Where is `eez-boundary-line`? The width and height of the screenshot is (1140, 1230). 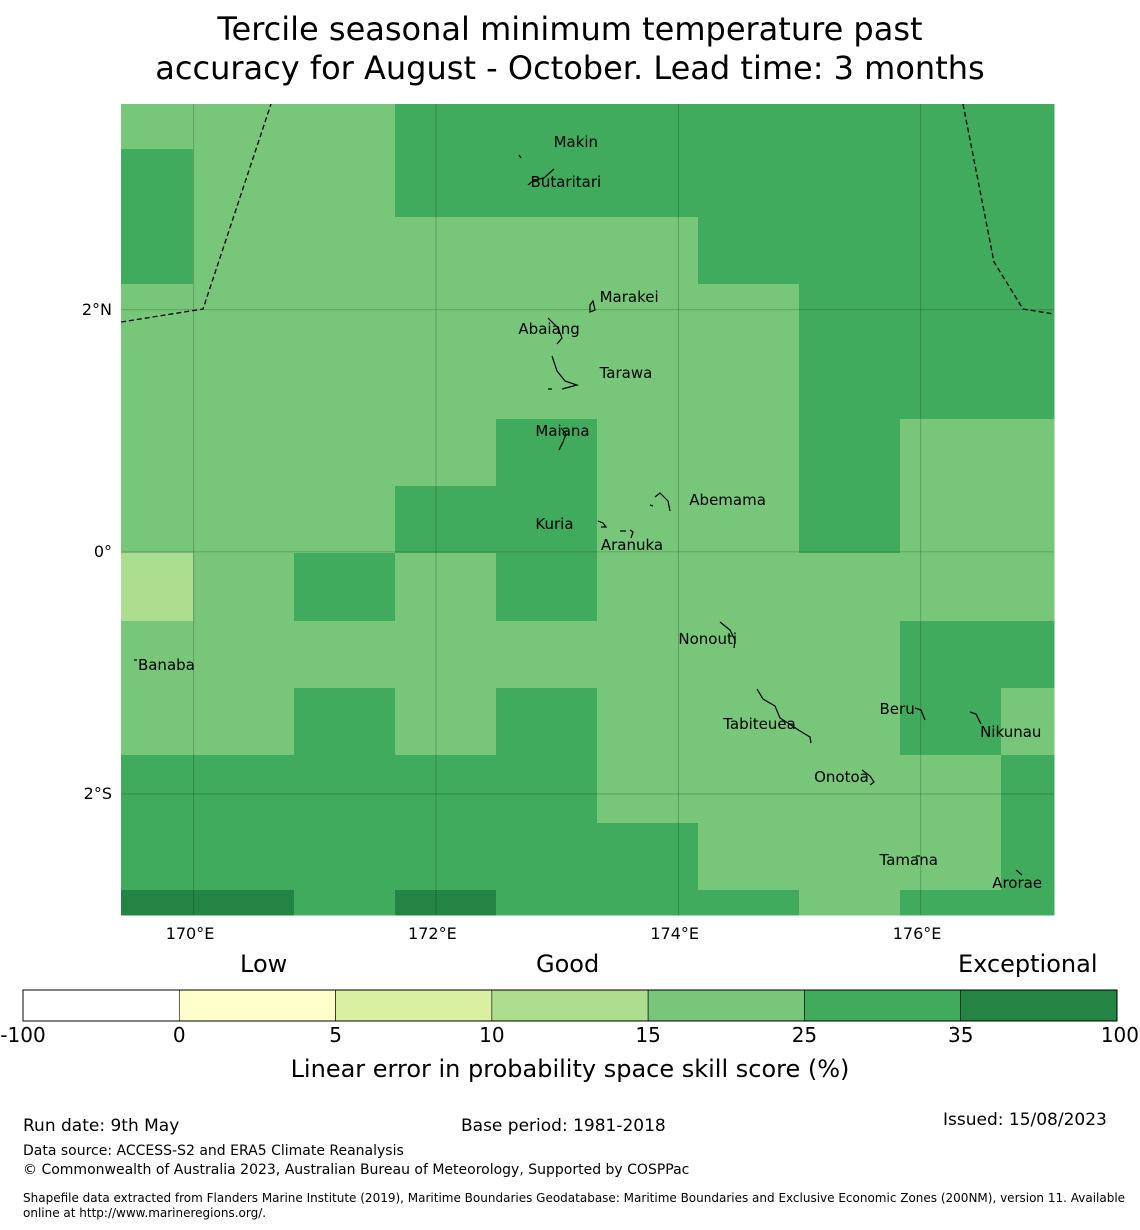
eez-boundary-line is located at coordinates (1008, 209).